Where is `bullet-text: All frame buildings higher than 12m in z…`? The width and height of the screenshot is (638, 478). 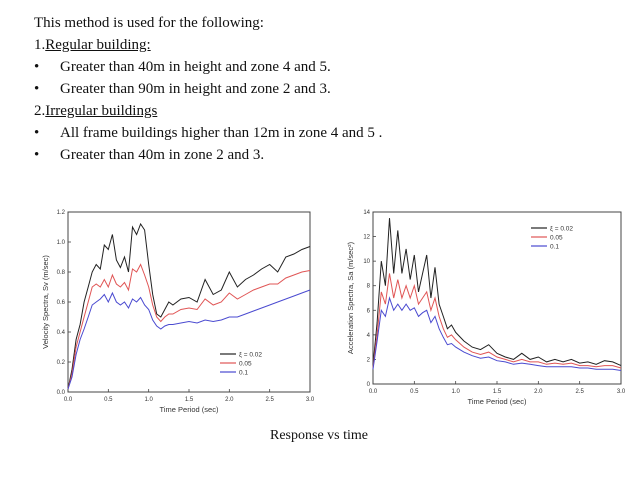 bullet-text: All frame buildings higher than 12m in z… is located at coordinates (221, 133).